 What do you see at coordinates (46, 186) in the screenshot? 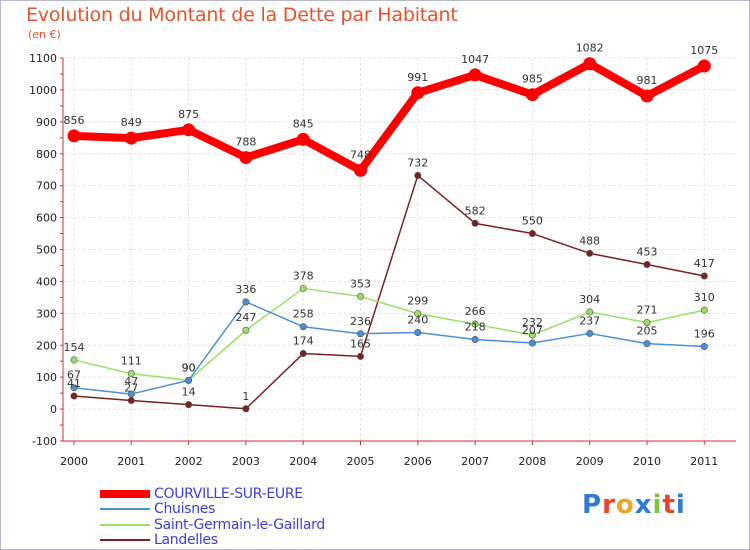
I see `y-tick-label: 700` at bounding box center [46, 186].